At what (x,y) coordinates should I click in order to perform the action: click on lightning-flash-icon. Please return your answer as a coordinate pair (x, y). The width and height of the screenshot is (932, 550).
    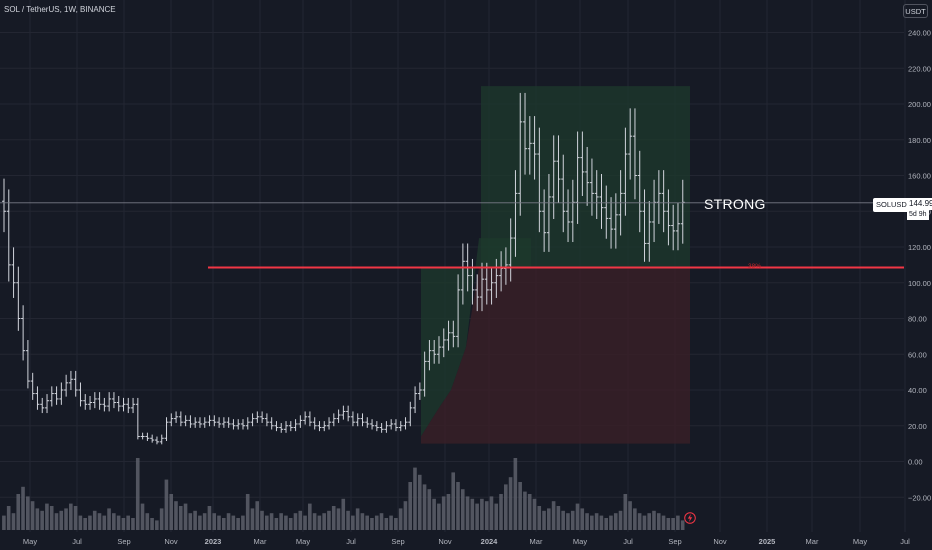
    Looking at the image, I should click on (690, 518).